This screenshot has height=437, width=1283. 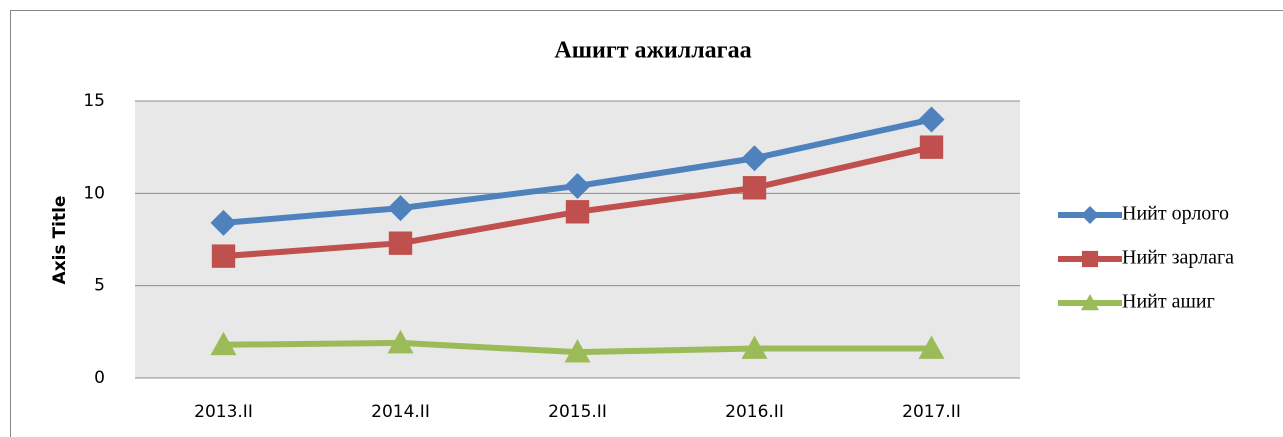 I want to click on x-tick-label: 2013.II, so click(x=223, y=412).